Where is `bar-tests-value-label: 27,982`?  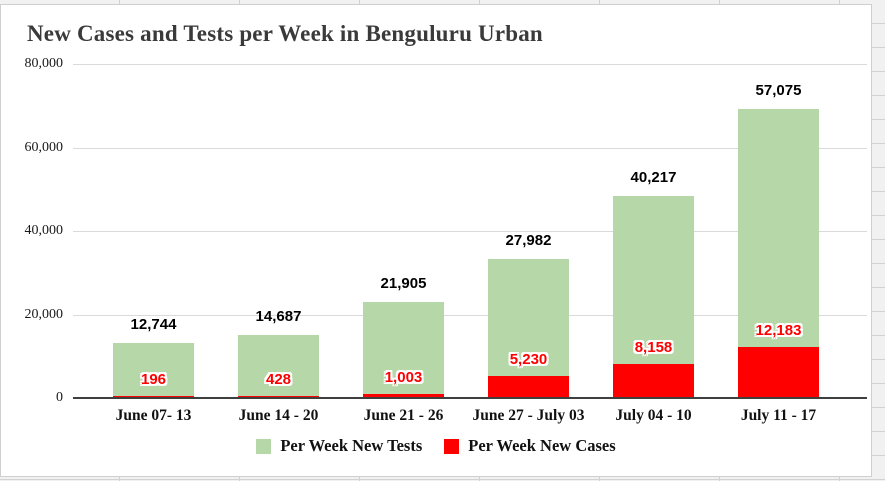 bar-tests-value-label: 27,982 is located at coordinates (528, 241).